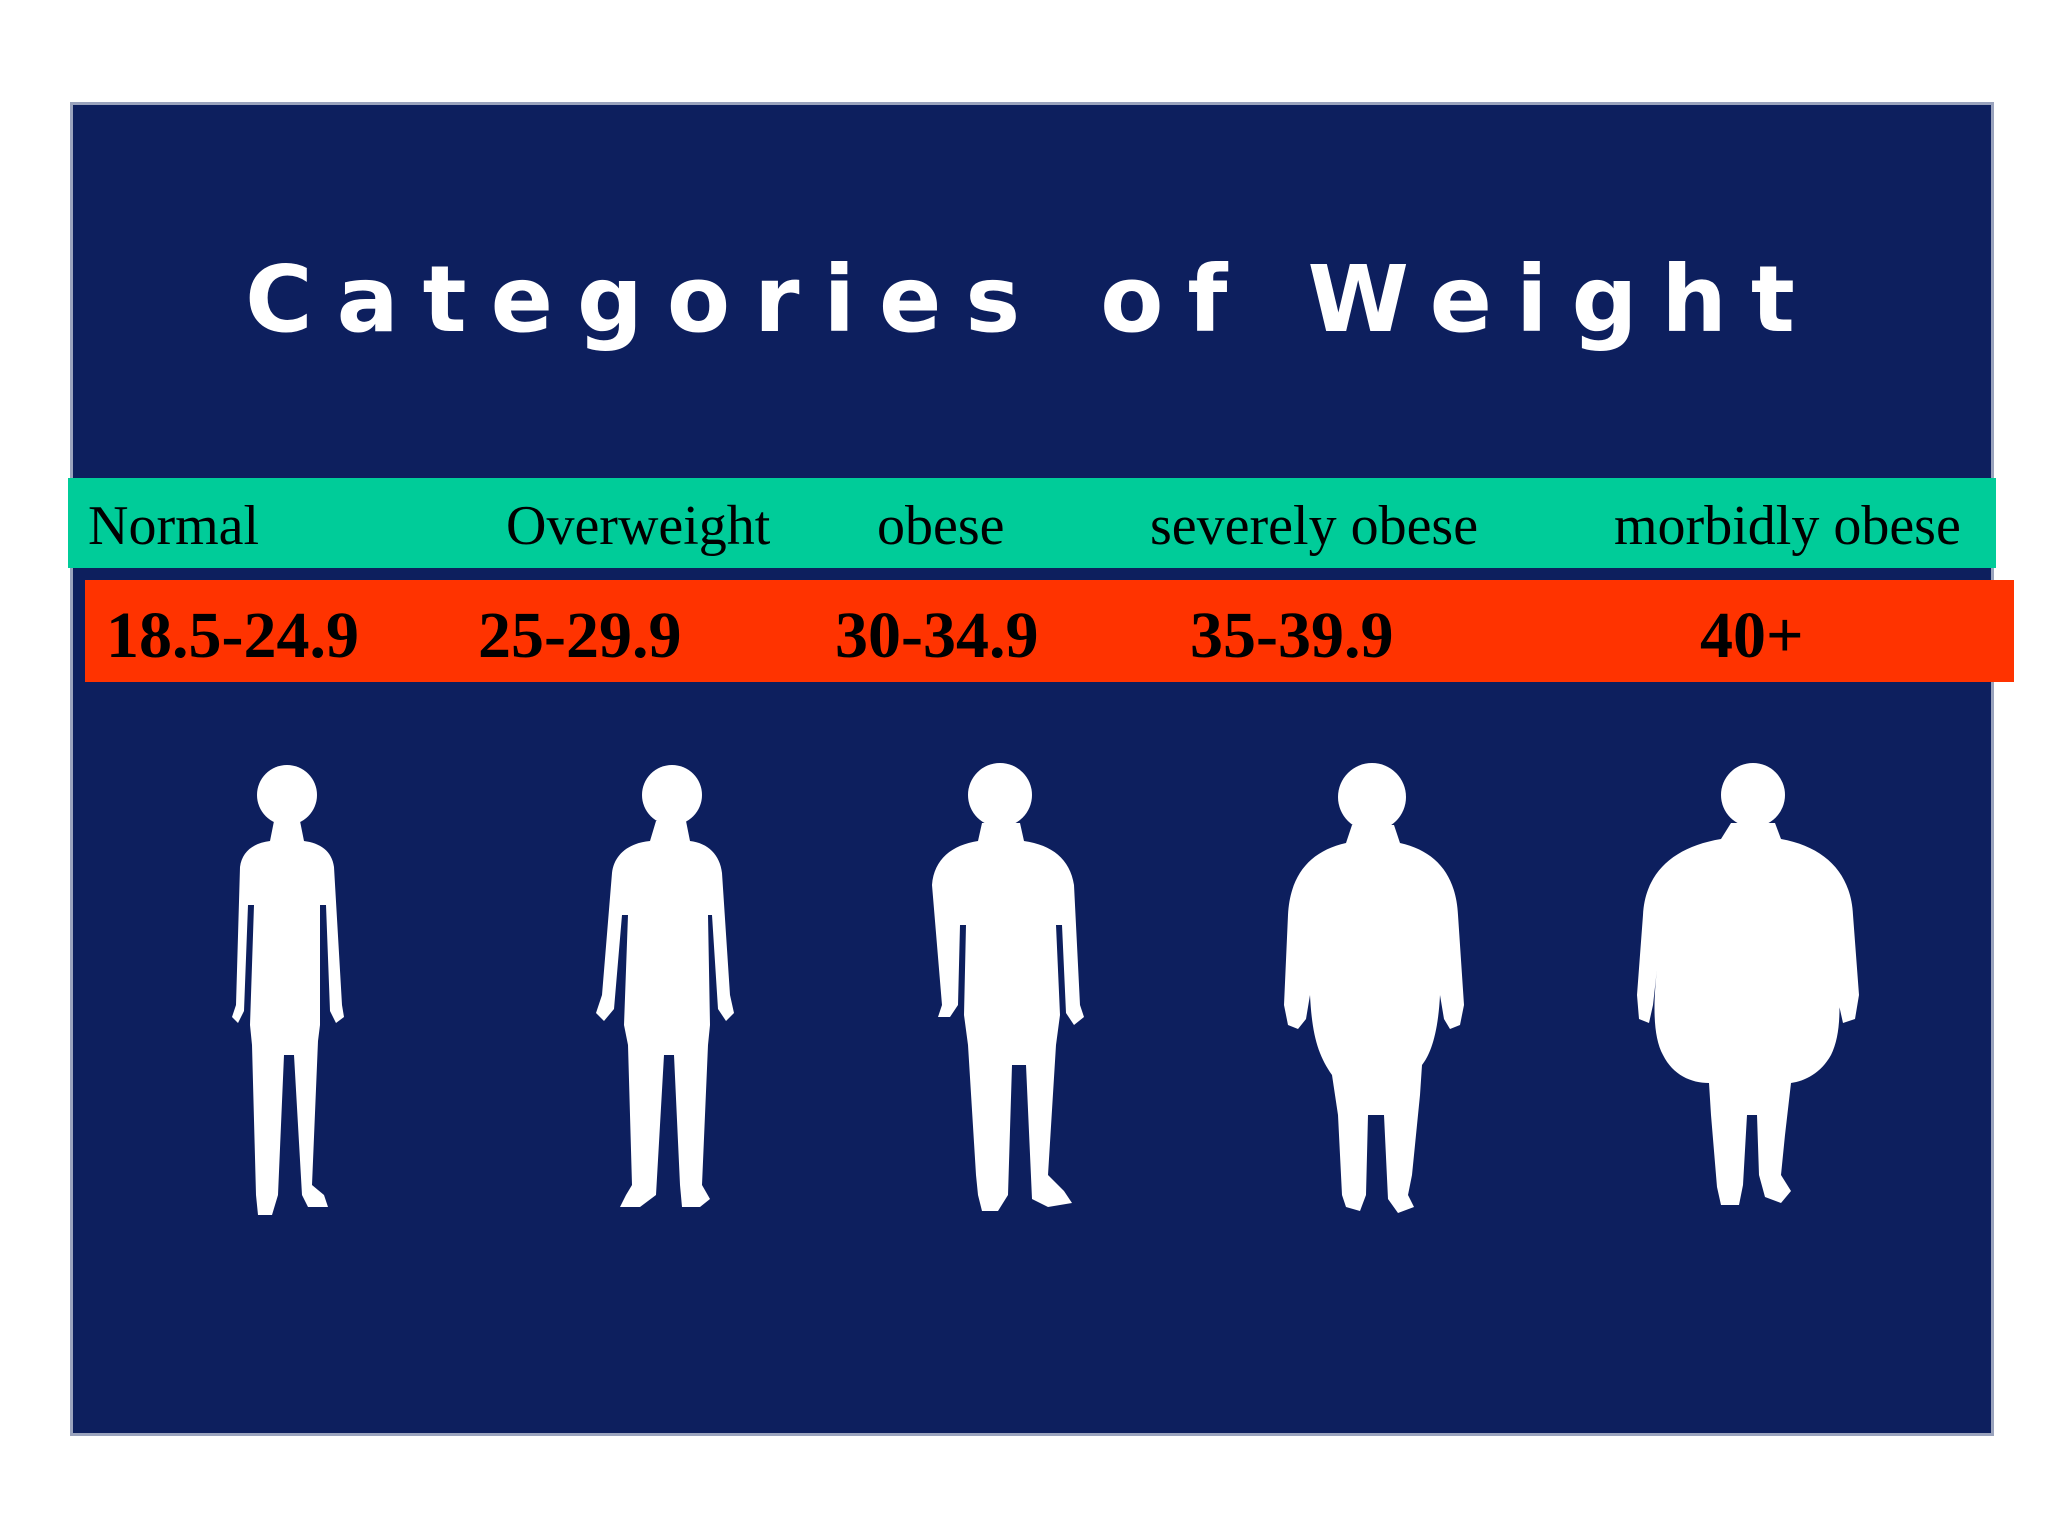  What do you see at coordinates (1752, 635) in the screenshot?
I see `range-label-morbidly-obese: 40+` at bounding box center [1752, 635].